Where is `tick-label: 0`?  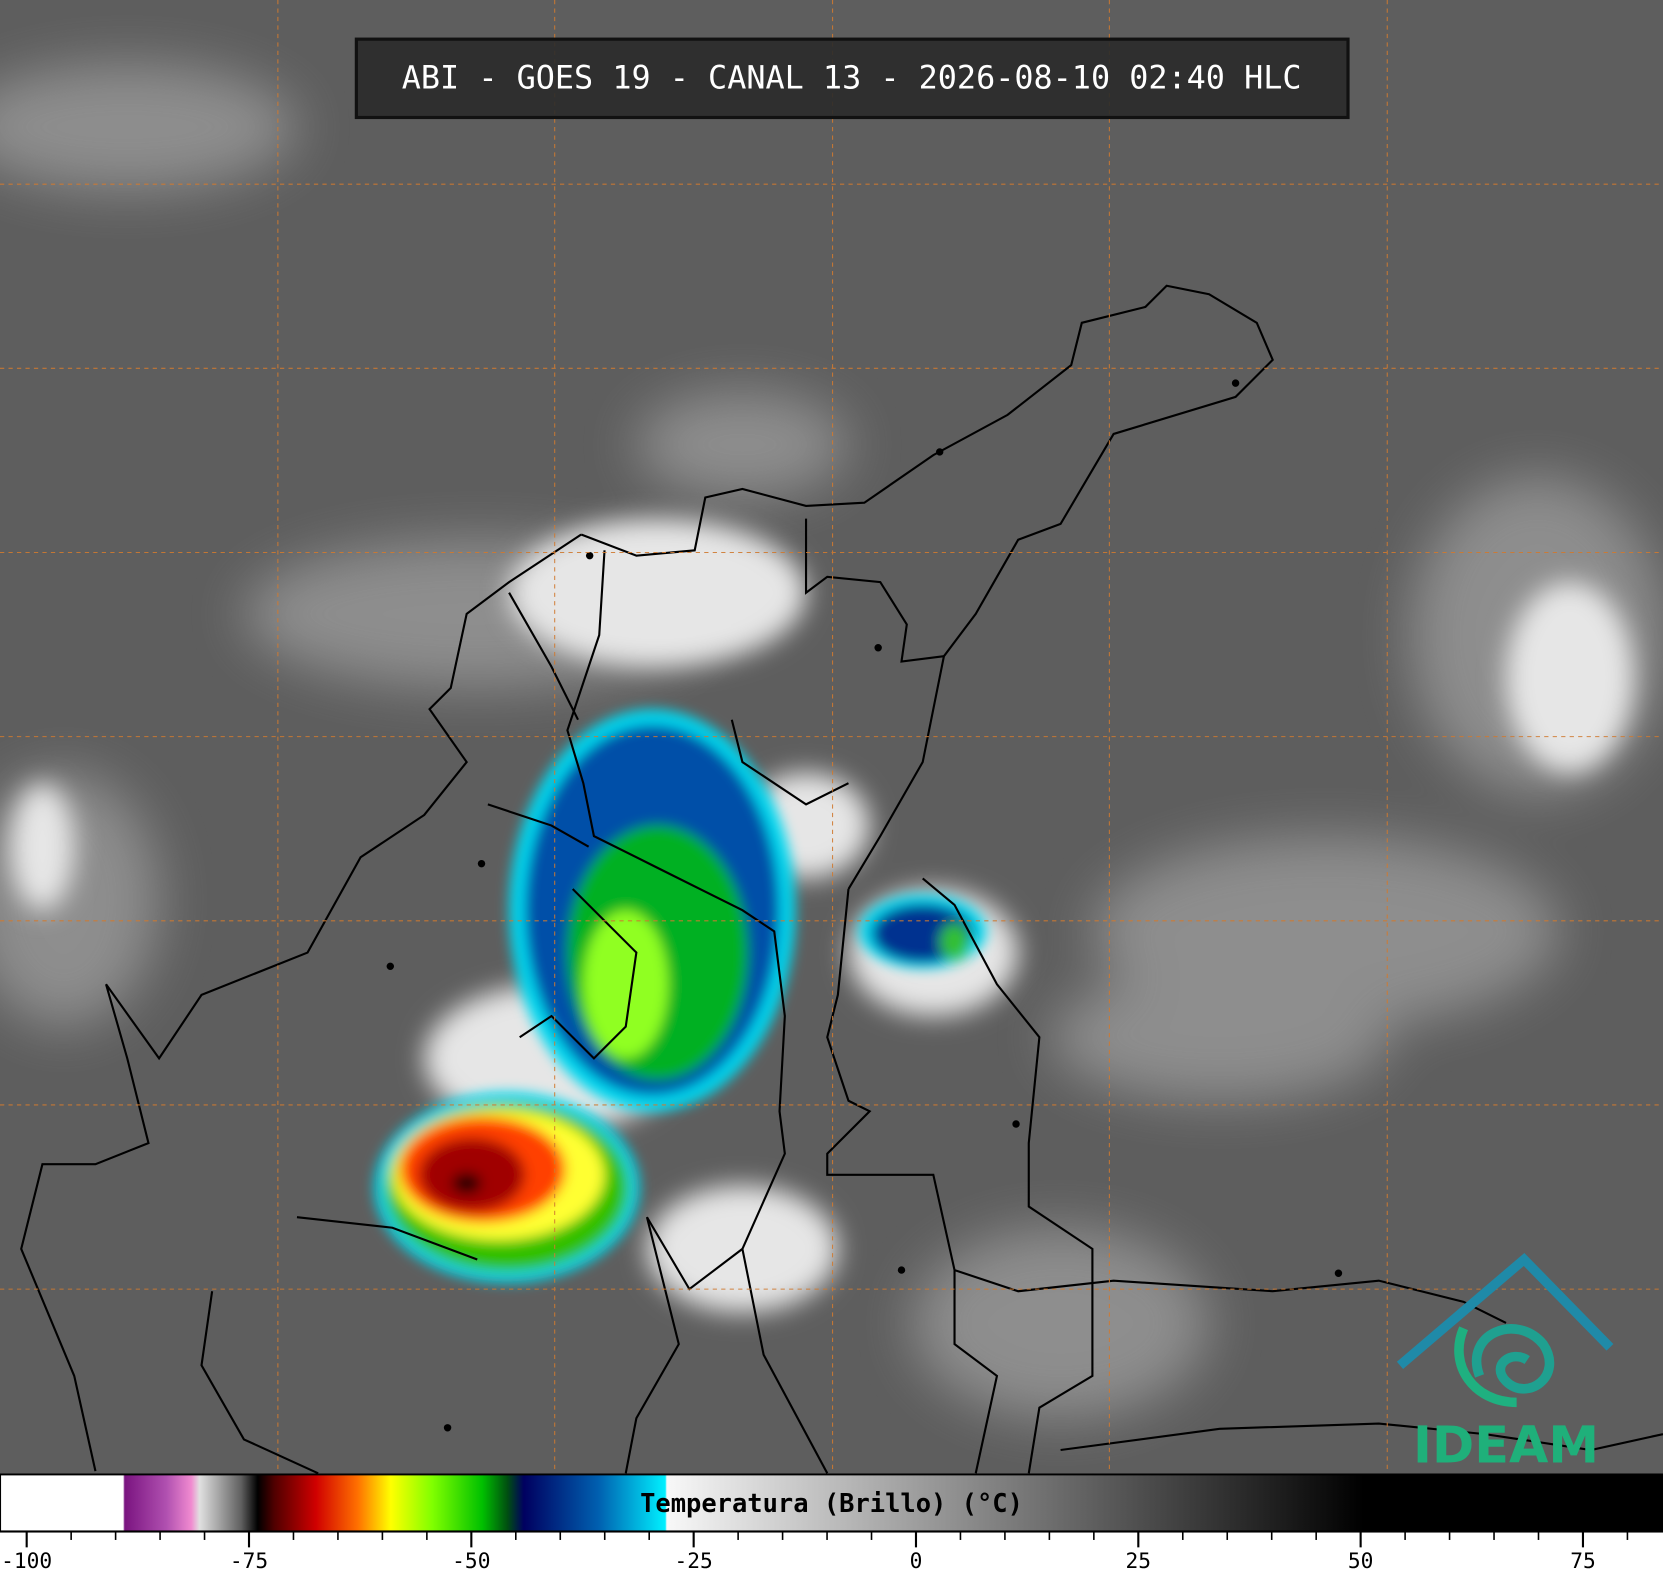
tick-label: 0 is located at coordinates (916, 1560).